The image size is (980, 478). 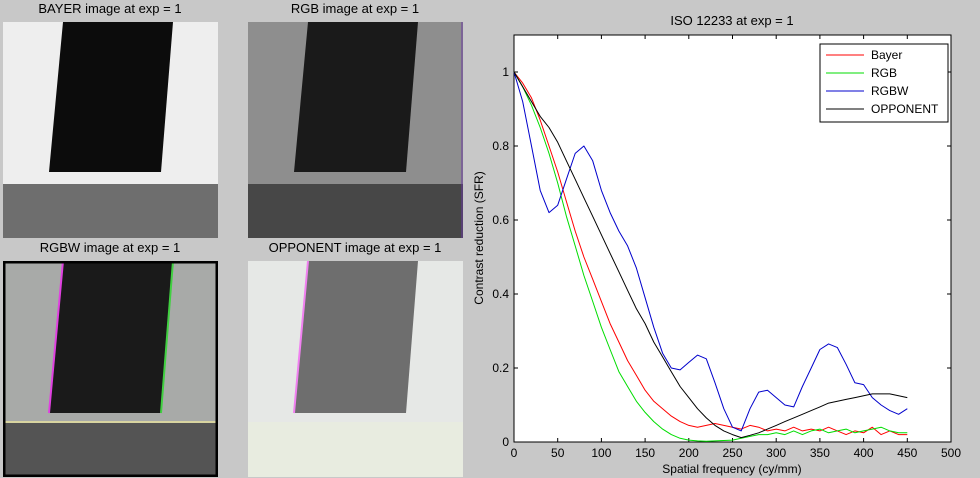 What do you see at coordinates (905, 109) in the screenshot?
I see `legend-label: OPPONENT` at bounding box center [905, 109].